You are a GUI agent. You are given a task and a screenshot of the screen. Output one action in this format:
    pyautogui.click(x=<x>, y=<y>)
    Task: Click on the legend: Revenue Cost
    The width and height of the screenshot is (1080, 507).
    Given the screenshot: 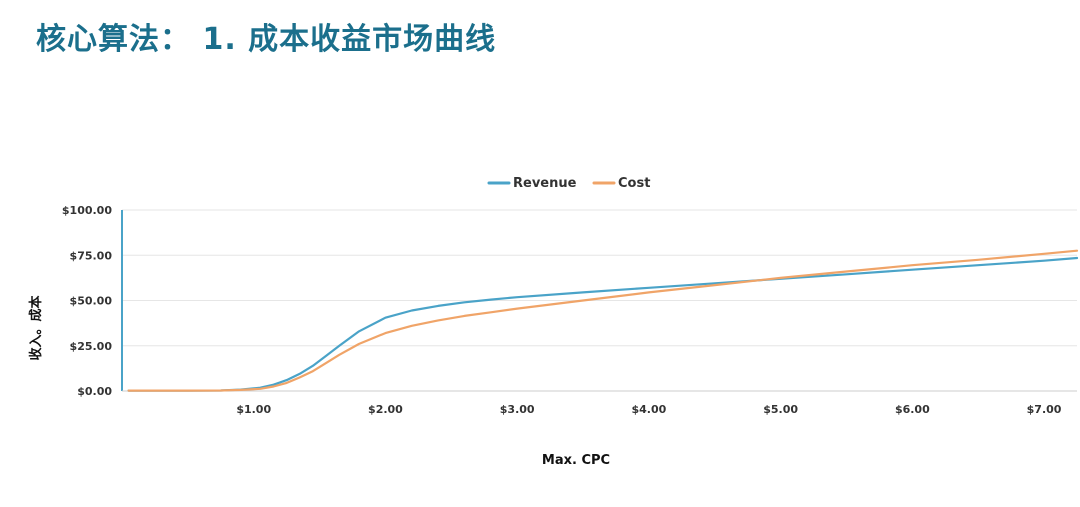 What is the action you would take?
    pyautogui.click(x=568, y=183)
    